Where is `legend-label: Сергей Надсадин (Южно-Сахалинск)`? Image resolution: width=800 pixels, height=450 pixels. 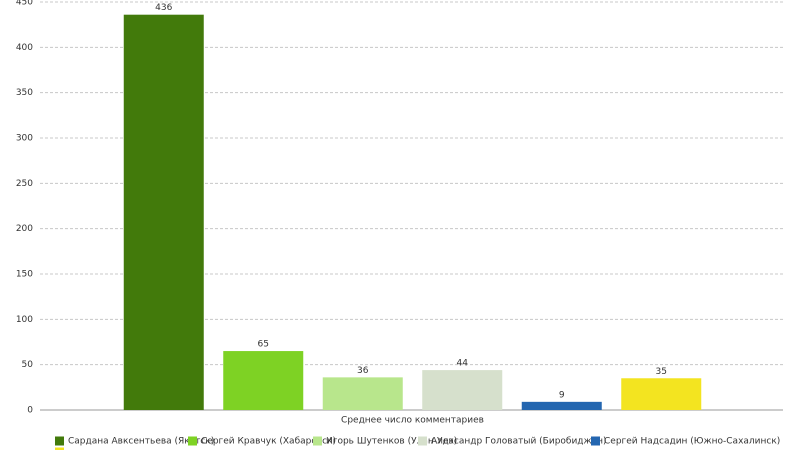
legend-label: Сергей Надсадин (Южно-Сахалинск) is located at coordinates (692, 442).